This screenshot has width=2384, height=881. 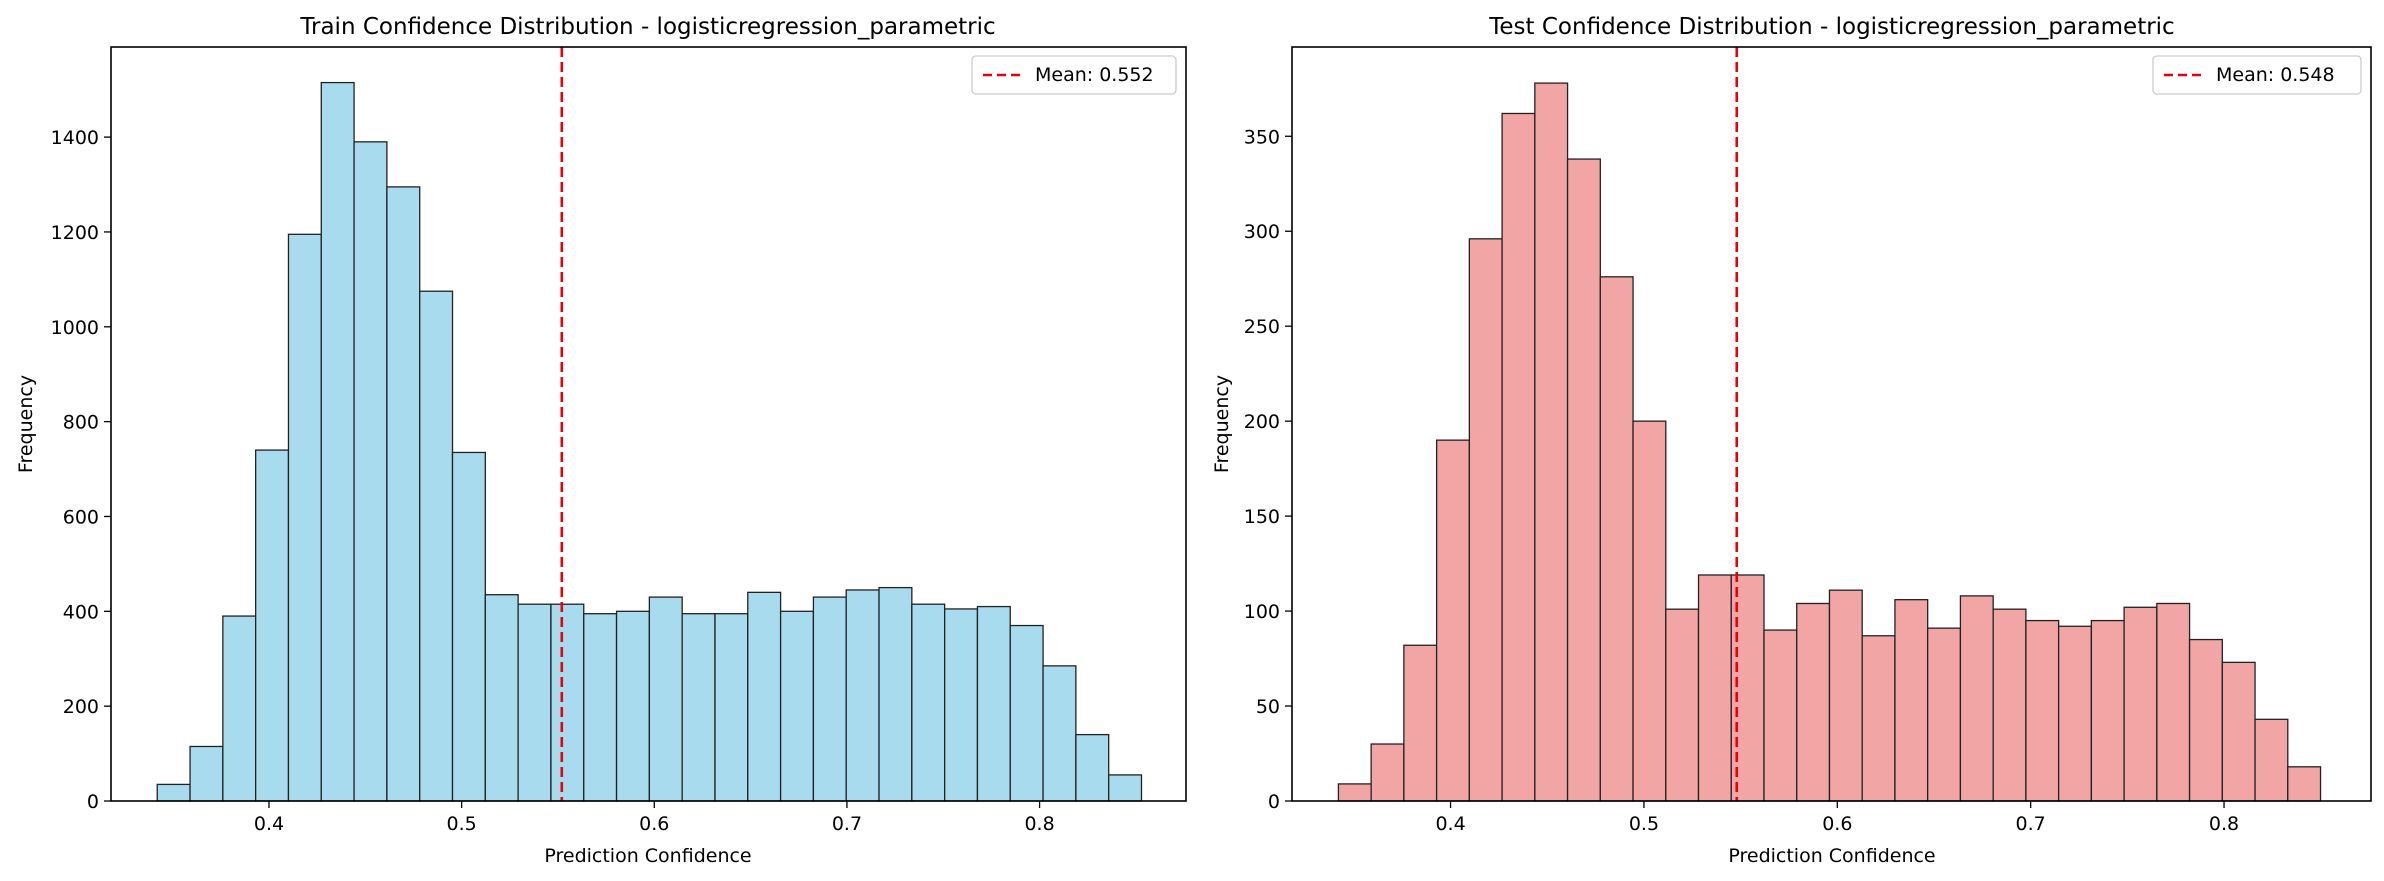 What do you see at coordinates (1268, 707) in the screenshot?
I see `y-tick-label: 50` at bounding box center [1268, 707].